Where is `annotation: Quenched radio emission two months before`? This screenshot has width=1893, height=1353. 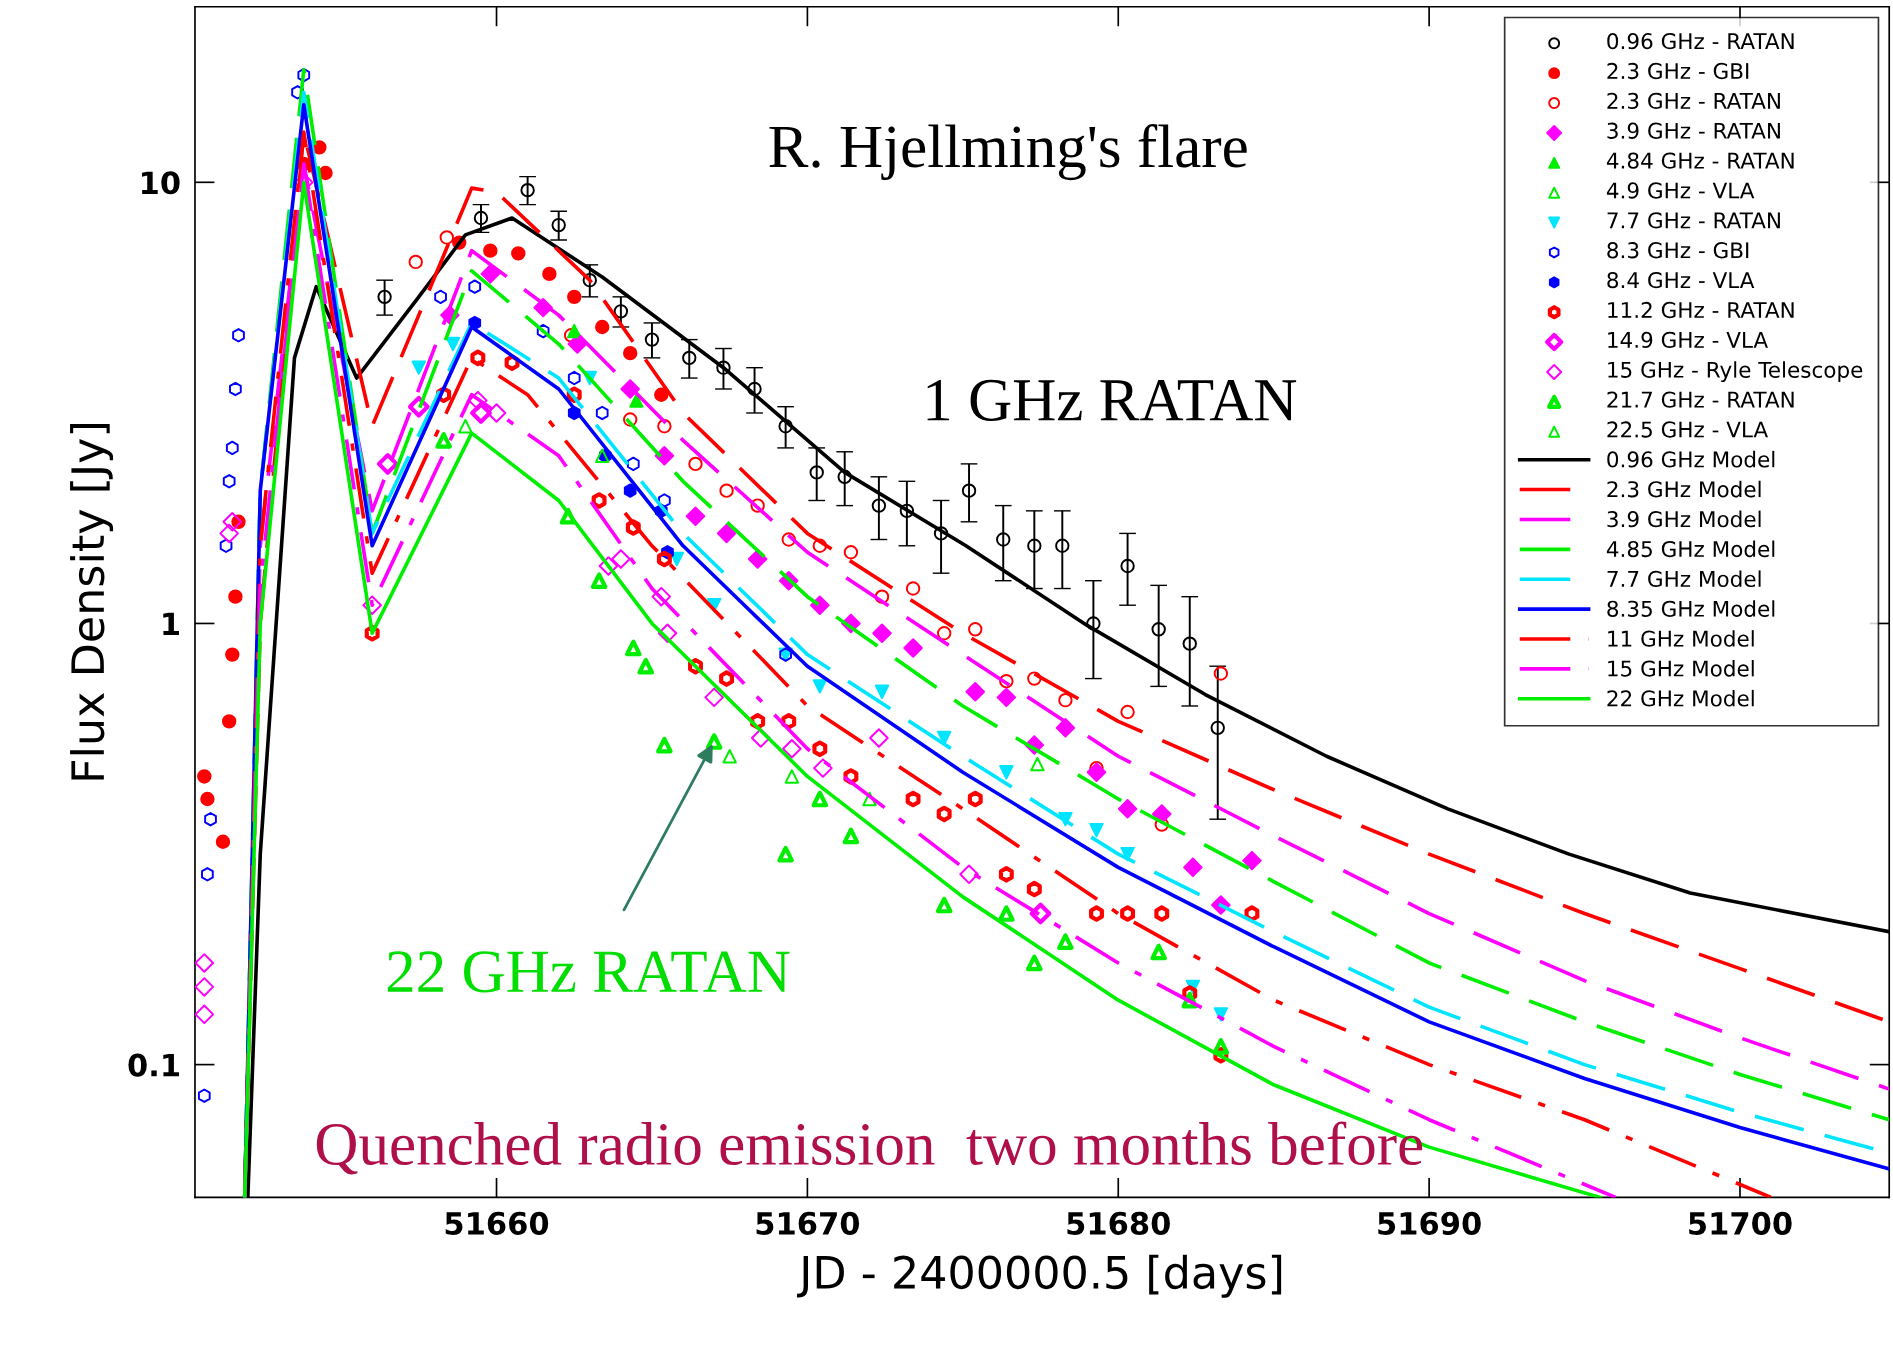 annotation: Quenched radio emission two months before is located at coordinates (869, 1148).